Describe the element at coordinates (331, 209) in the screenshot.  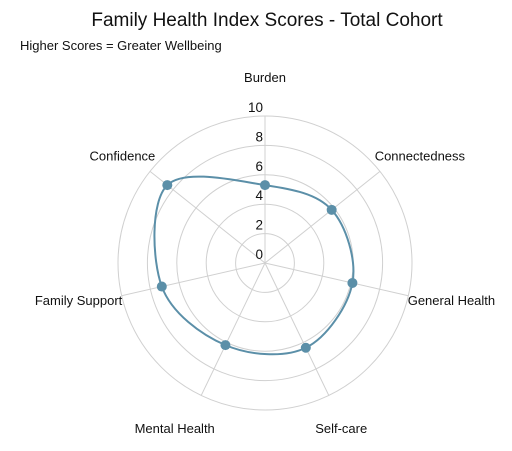
I see `data-point-connectedness` at that location.